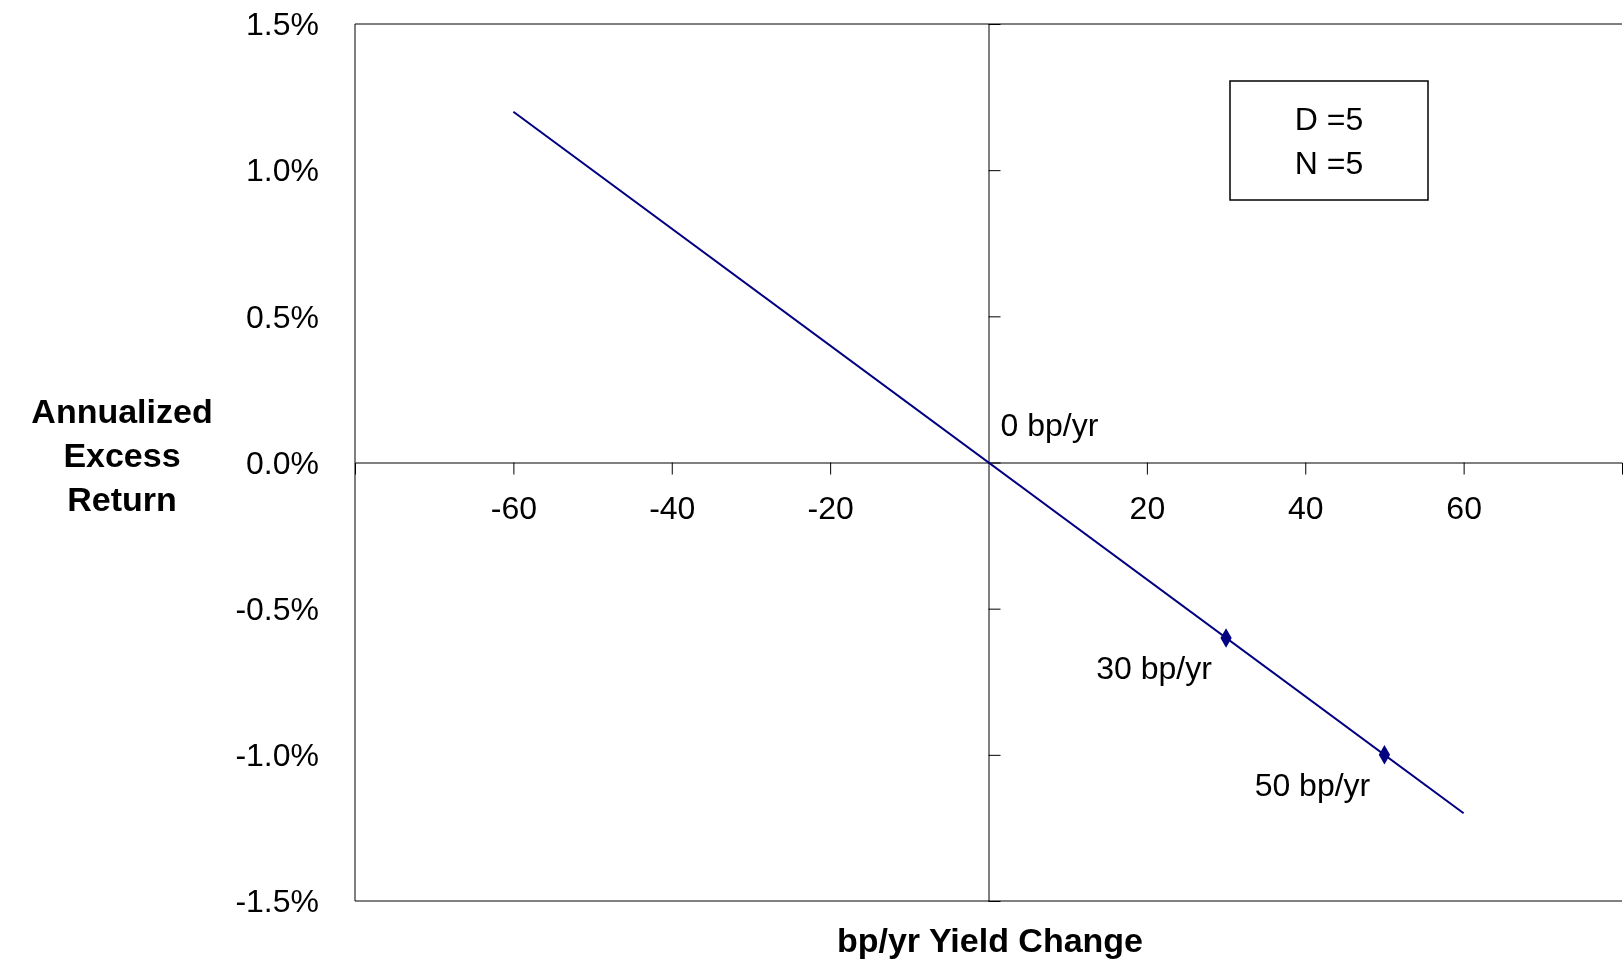 The image size is (1624, 963). Describe the element at coordinates (990, 940) in the screenshot. I see `x-axis-title: bp/yr Yield Change` at that location.